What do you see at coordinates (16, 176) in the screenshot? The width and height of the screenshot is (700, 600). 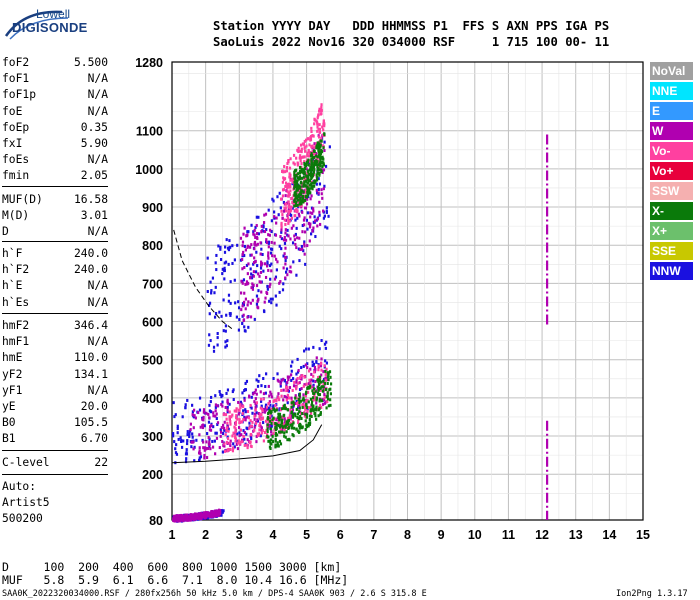 I see `param-label: fmin` at bounding box center [16, 176].